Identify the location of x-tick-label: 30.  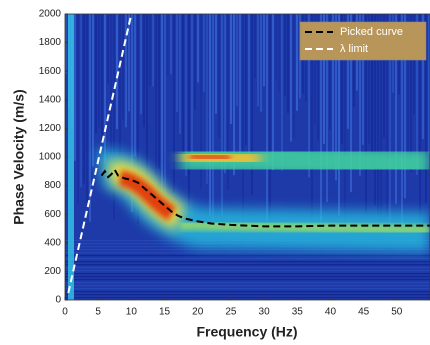
(265, 312).